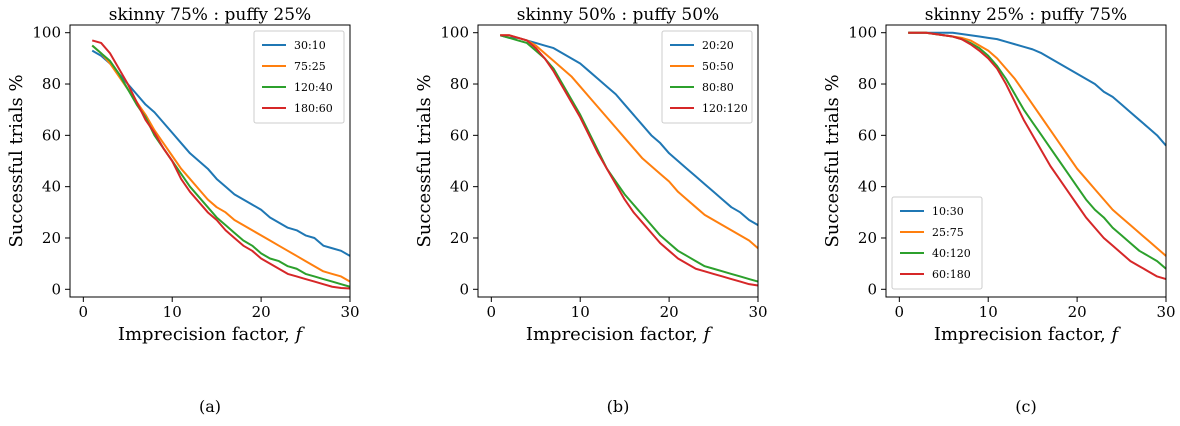  What do you see at coordinates (210, 15) in the screenshot?
I see `chart-title: skinny 75% : puffy 25%` at bounding box center [210, 15].